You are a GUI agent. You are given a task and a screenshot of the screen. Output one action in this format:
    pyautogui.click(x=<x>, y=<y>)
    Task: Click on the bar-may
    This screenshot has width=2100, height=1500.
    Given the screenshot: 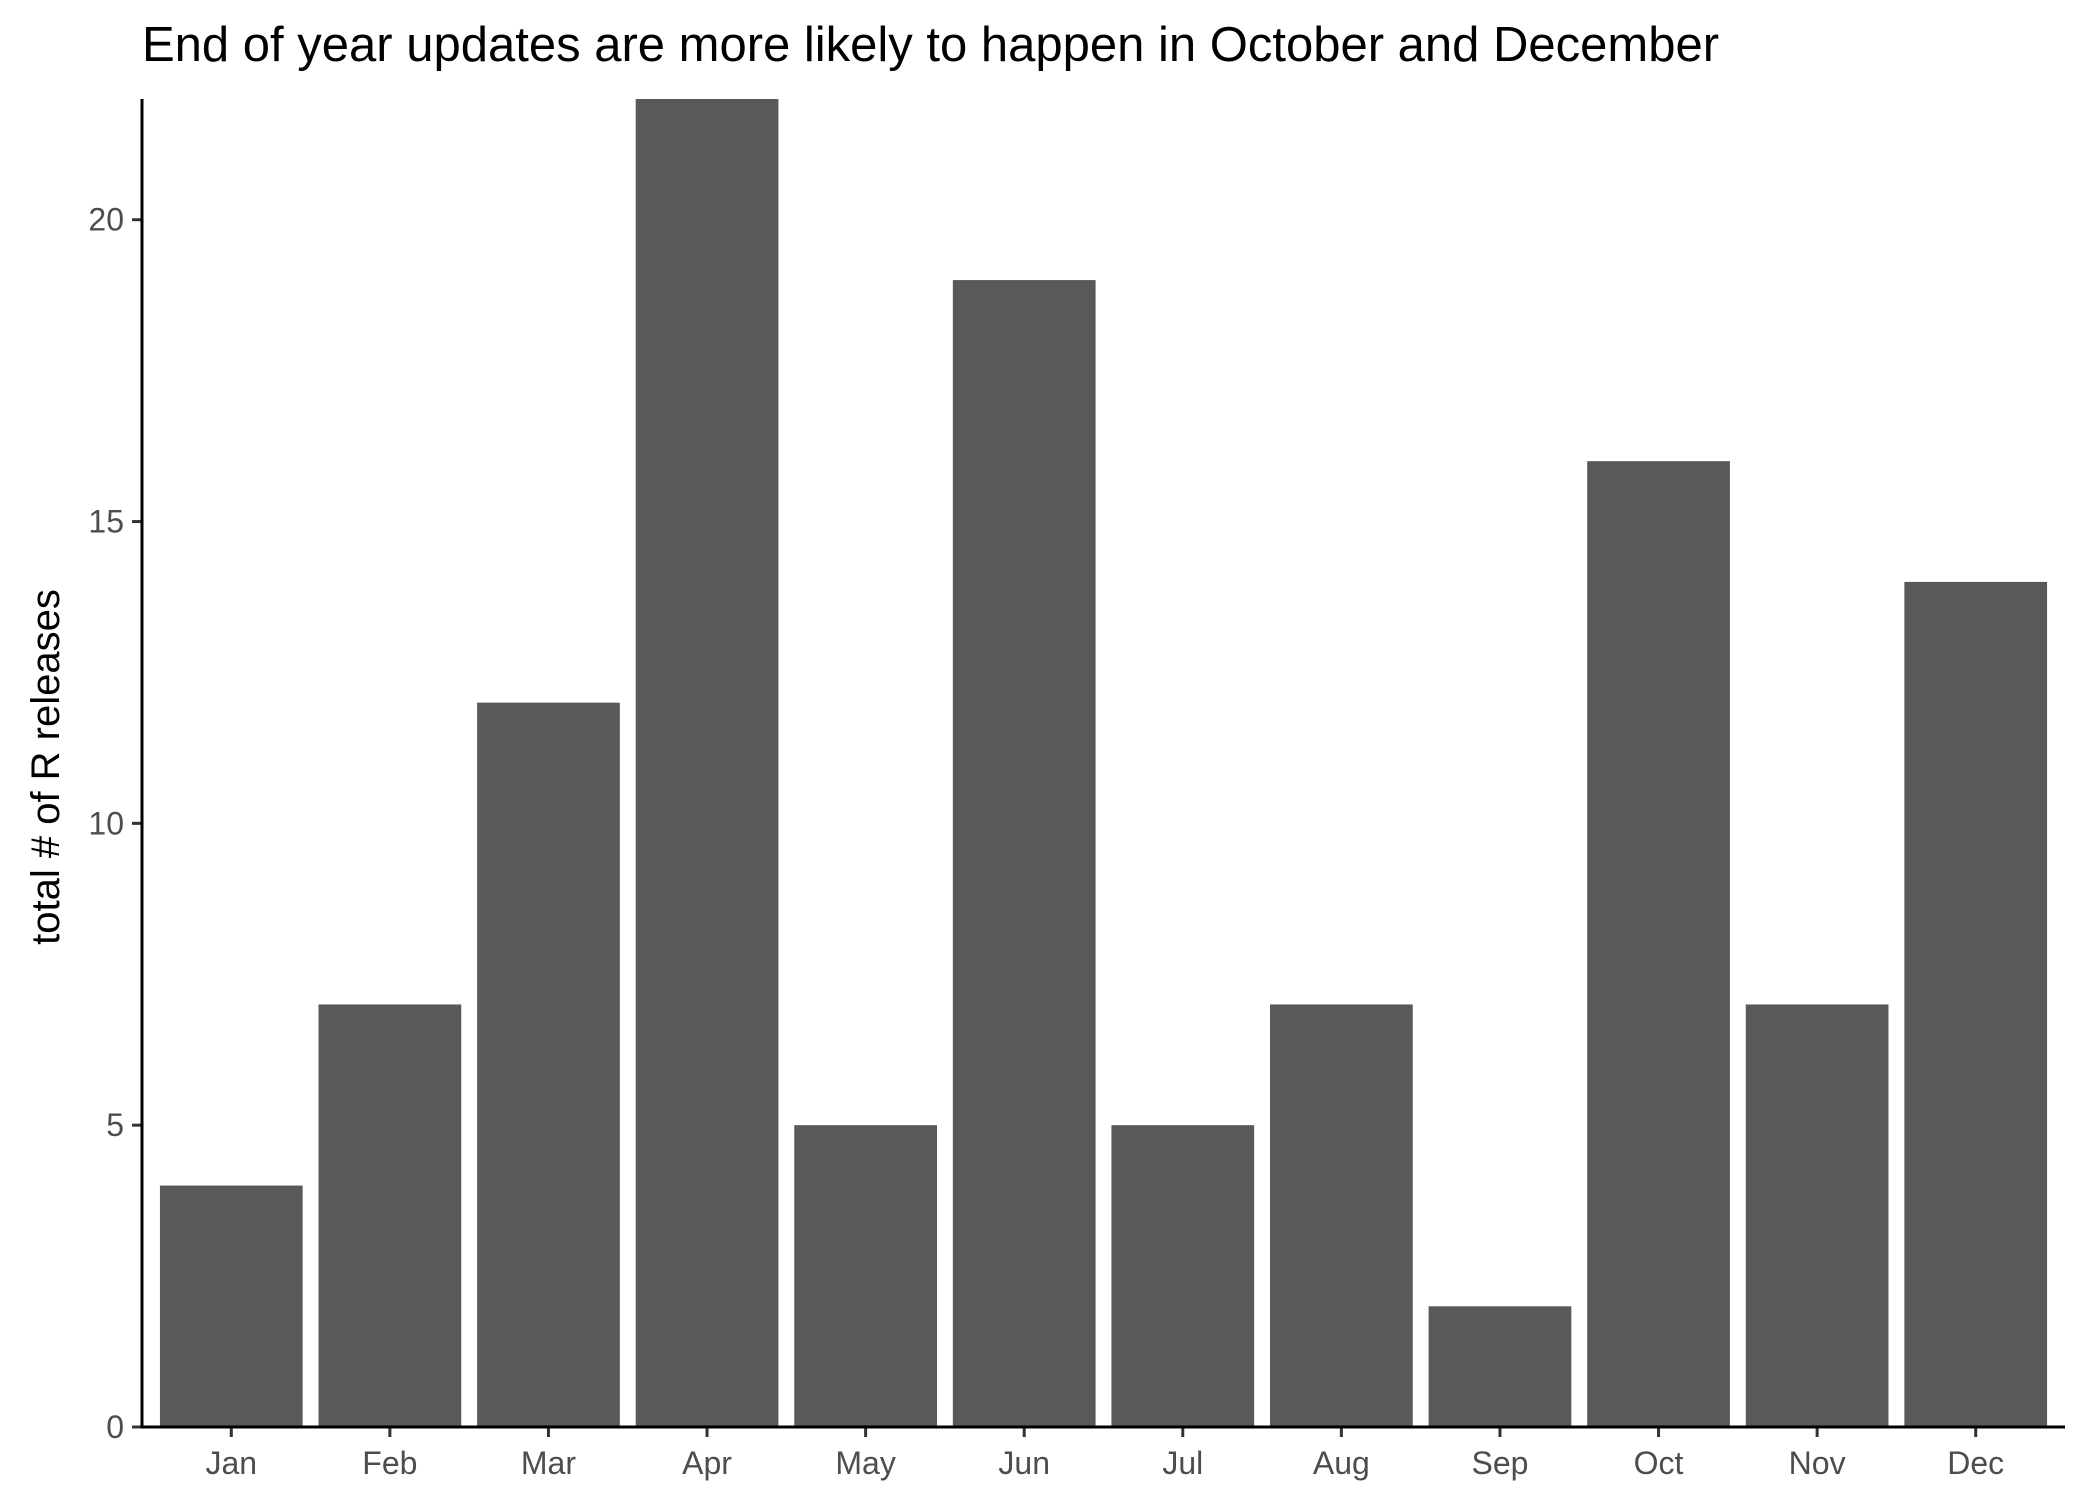 What is the action you would take?
    pyautogui.click(x=865, y=1276)
    